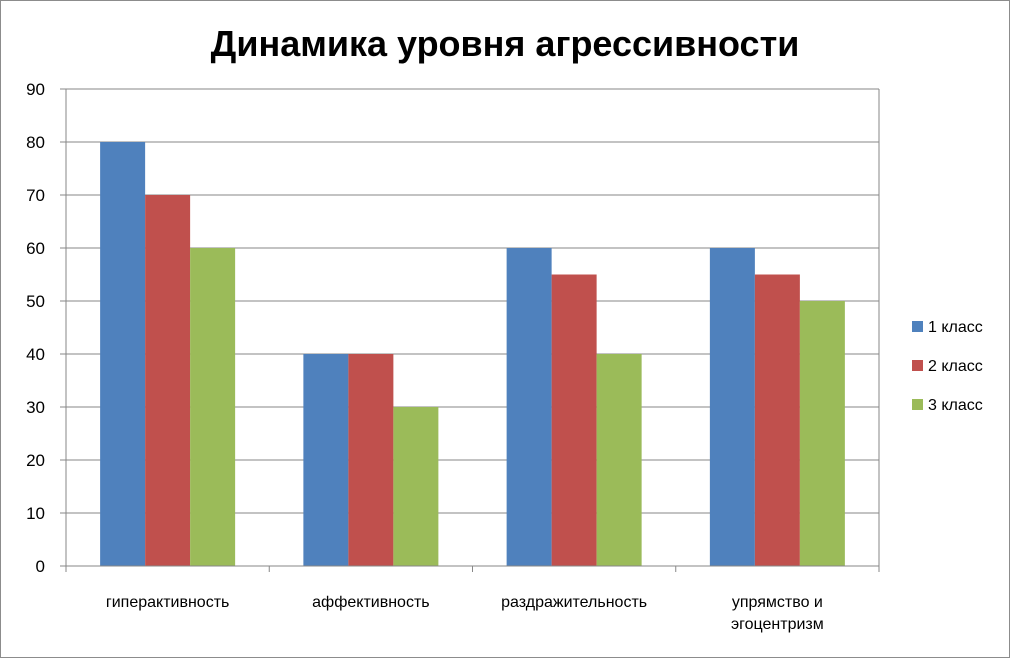  I want to click on y-tick-label: 50, so click(35, 301).